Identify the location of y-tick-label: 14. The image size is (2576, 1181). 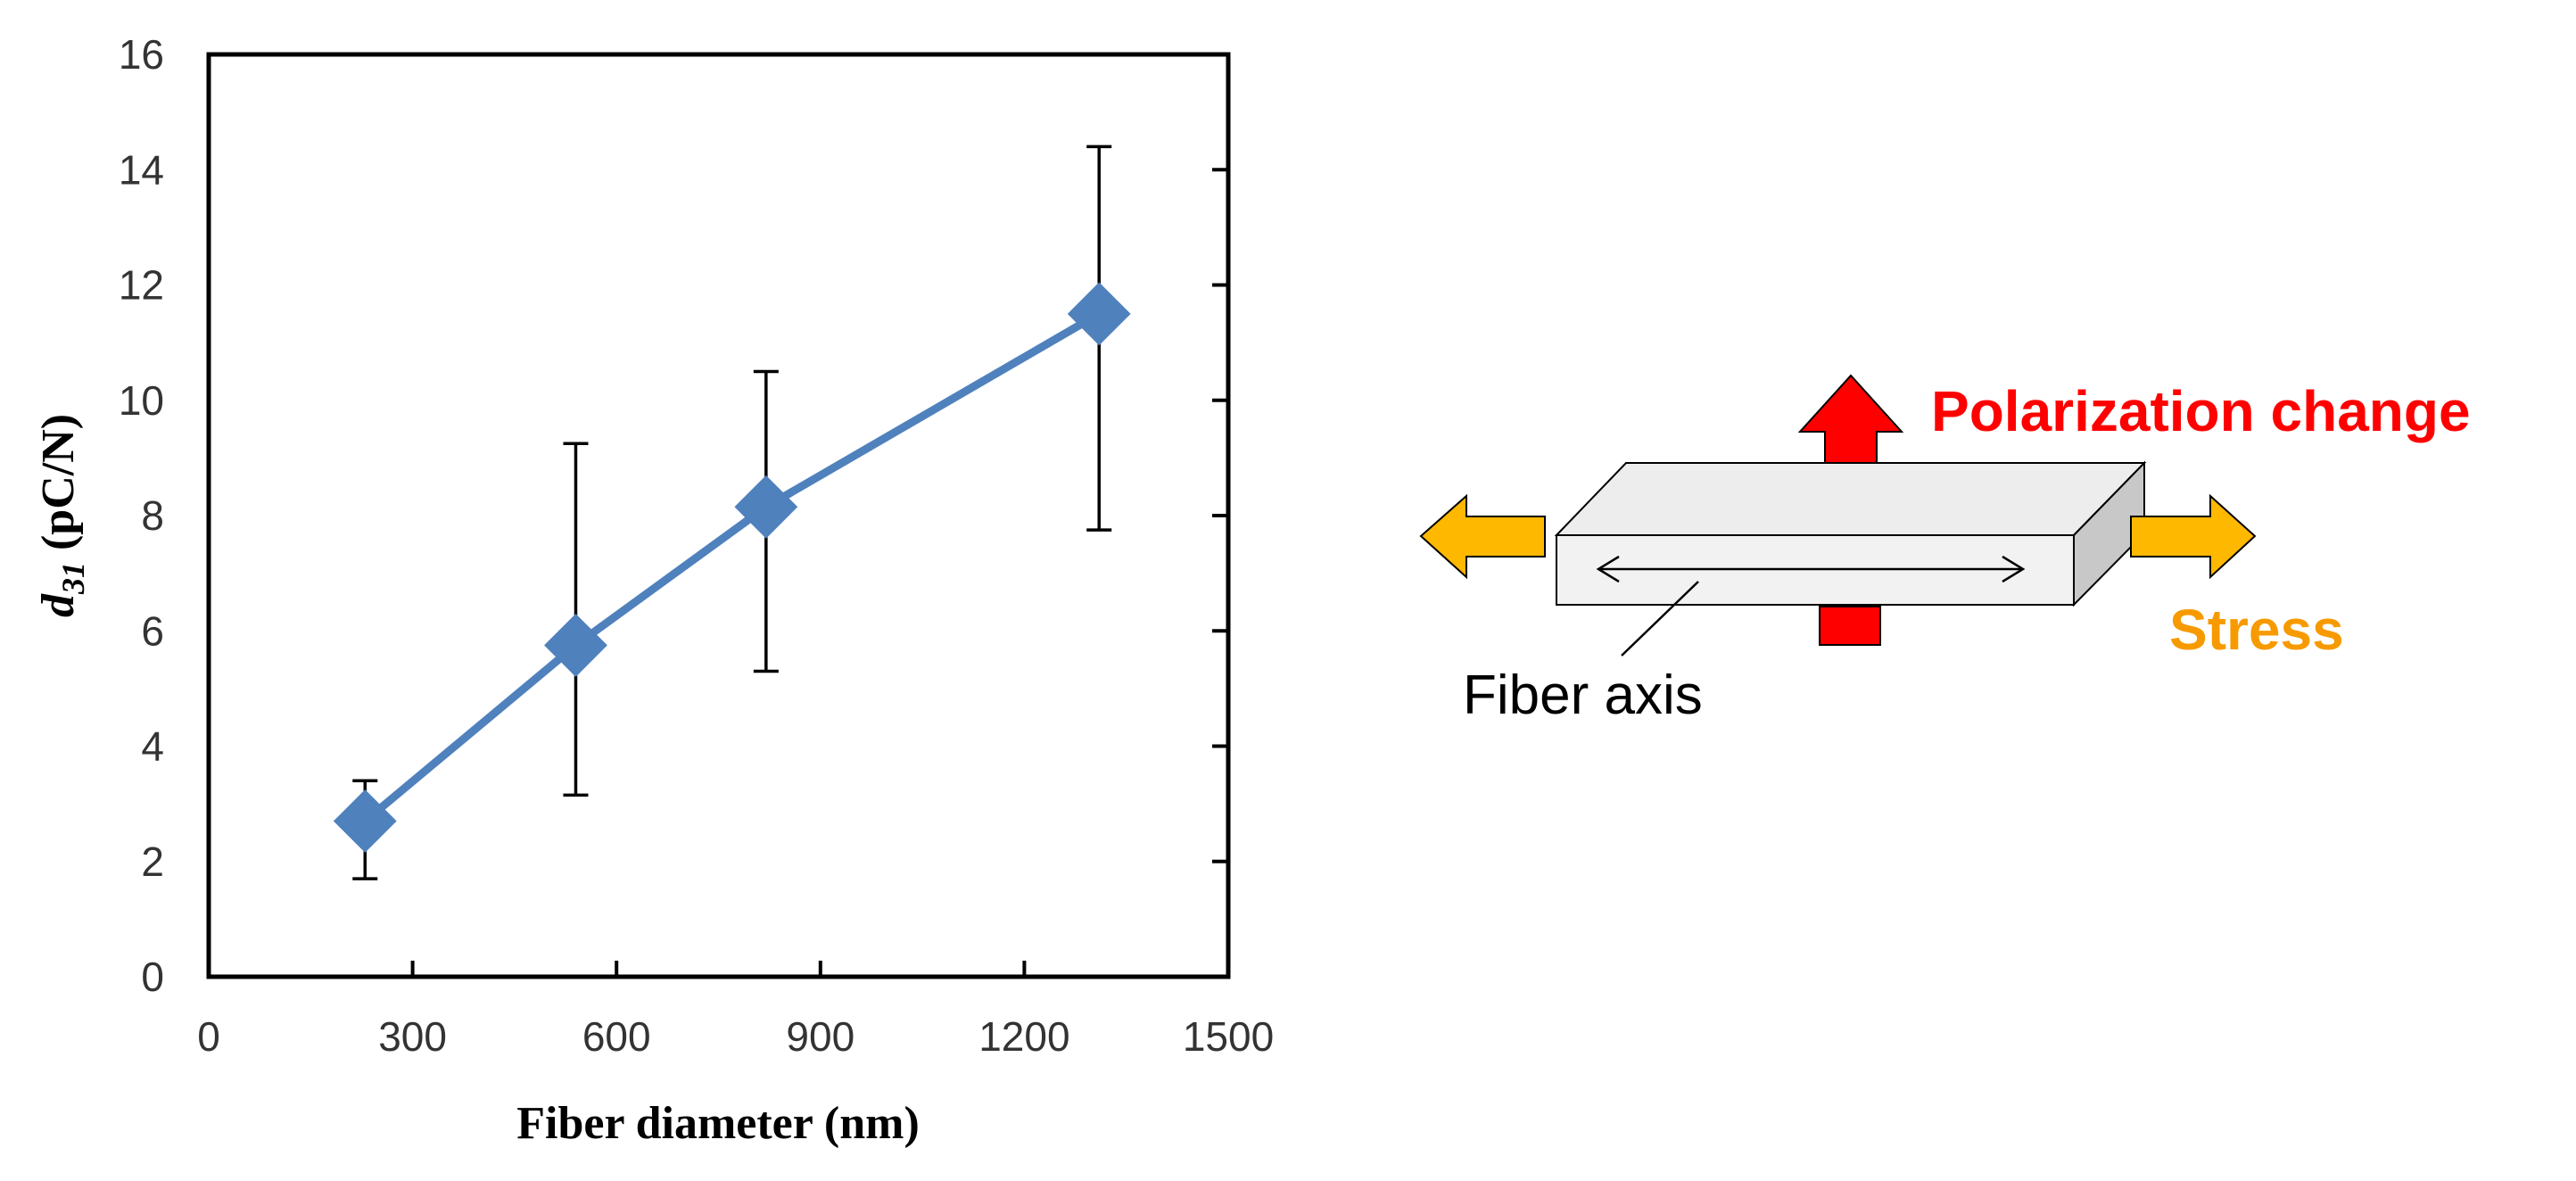
(141, 170).